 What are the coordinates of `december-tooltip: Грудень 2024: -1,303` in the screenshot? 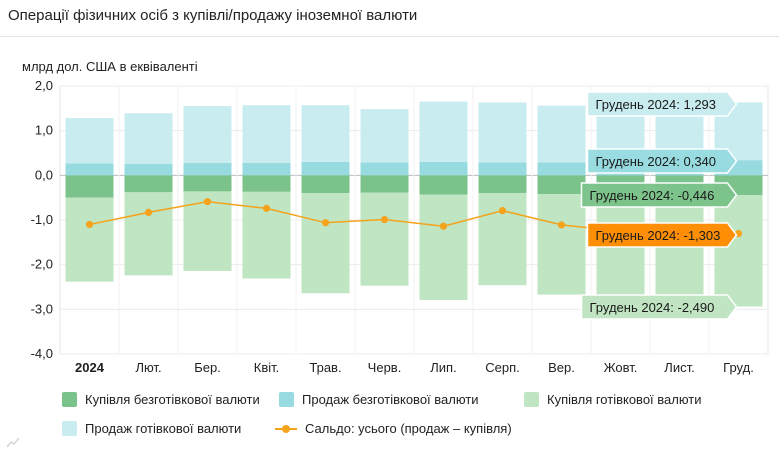 It's located at (662, 235).